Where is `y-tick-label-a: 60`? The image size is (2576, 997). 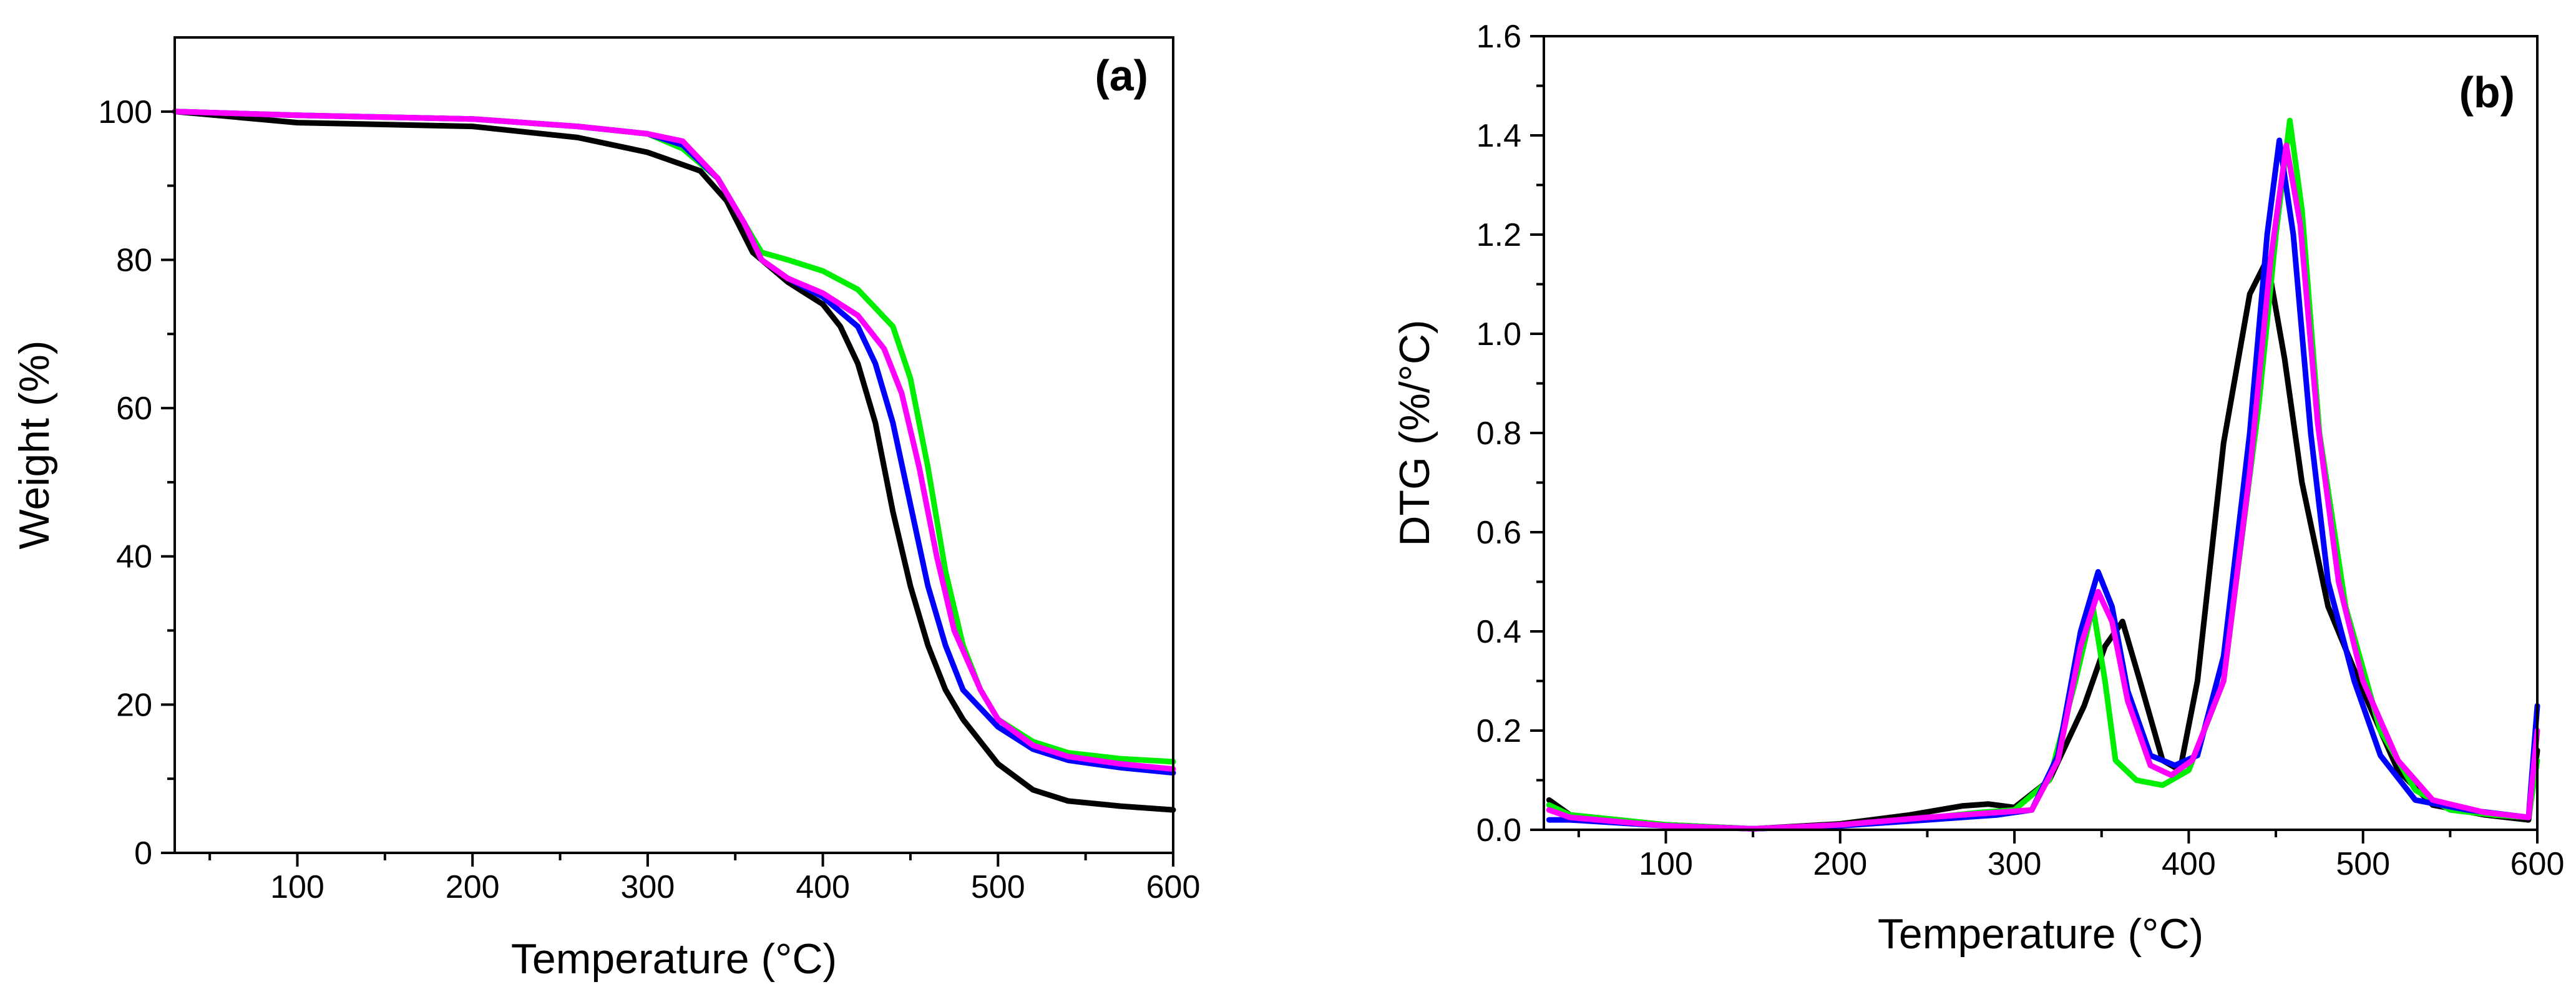 y-tick-label-a: 60 is located at coordinates (134, 409).